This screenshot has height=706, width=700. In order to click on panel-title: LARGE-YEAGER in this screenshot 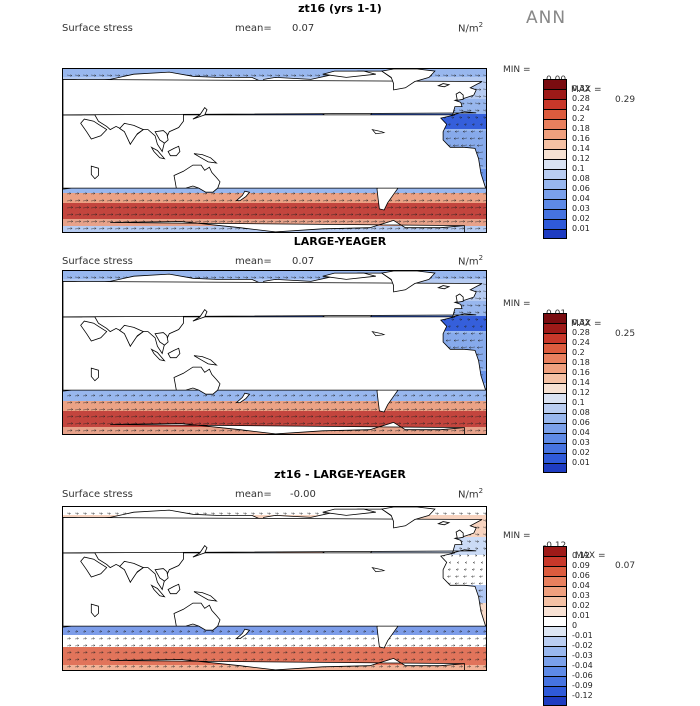, I will do `click(340, 241)`.